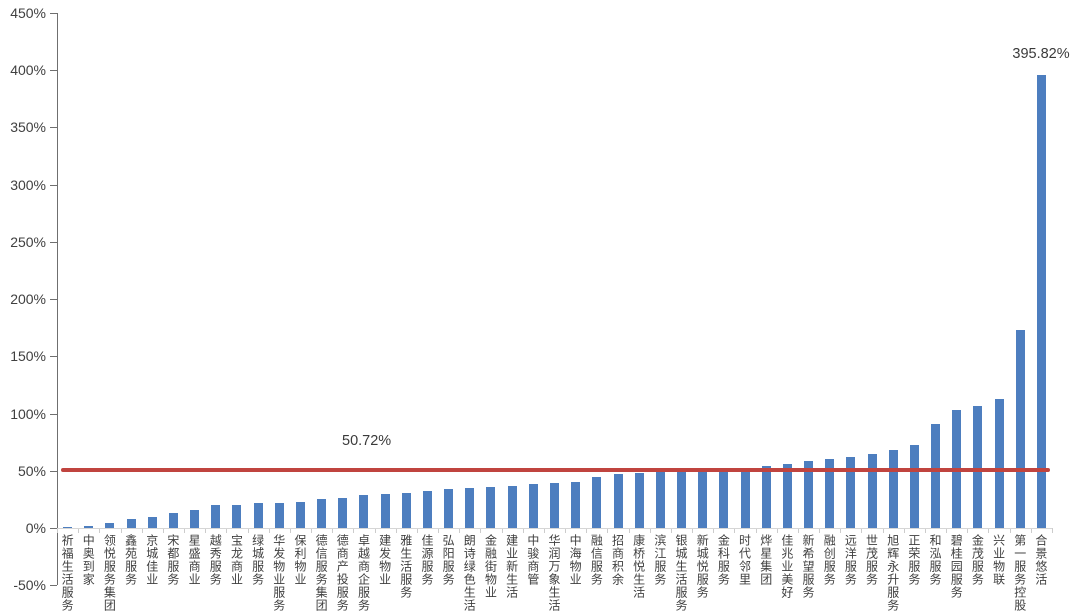 This screenshot has width=1080, height=615. I want to click on x-category-label: 德信服务集团, so click(321, 574).